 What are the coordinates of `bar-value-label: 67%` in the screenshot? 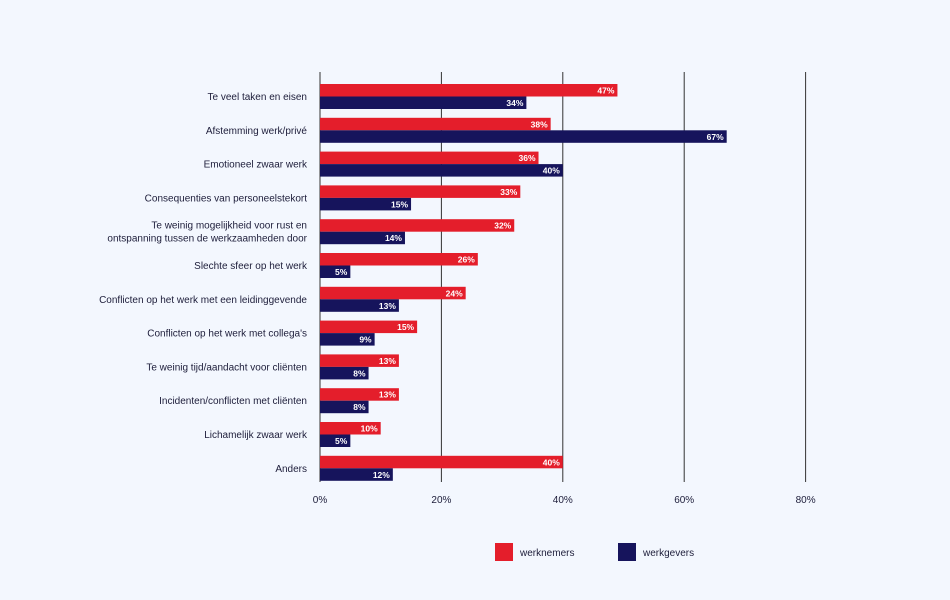 It's located at (715, 137).